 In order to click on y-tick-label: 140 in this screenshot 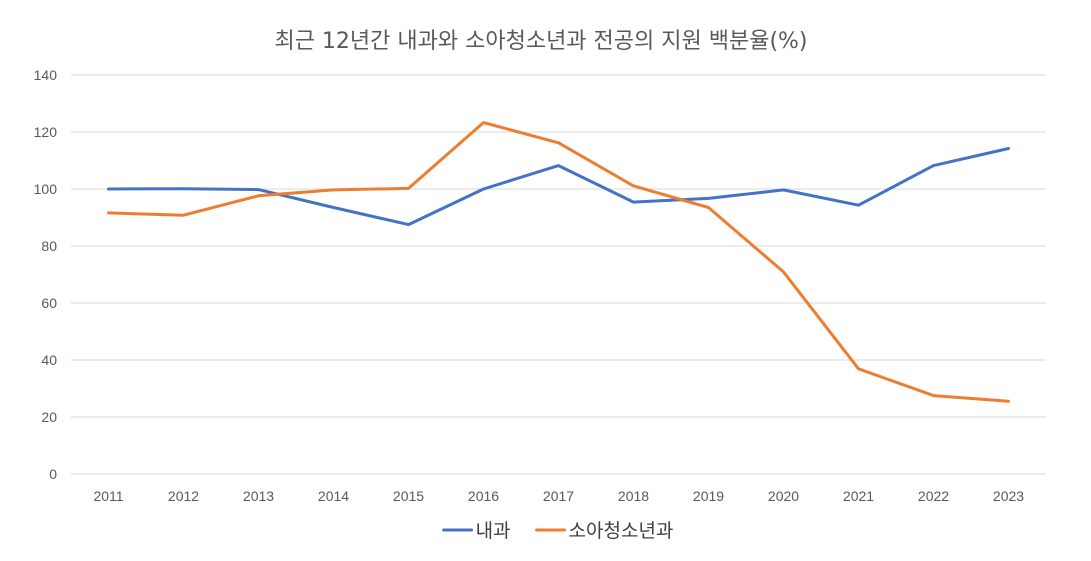, I will do `click(46, 75)`.